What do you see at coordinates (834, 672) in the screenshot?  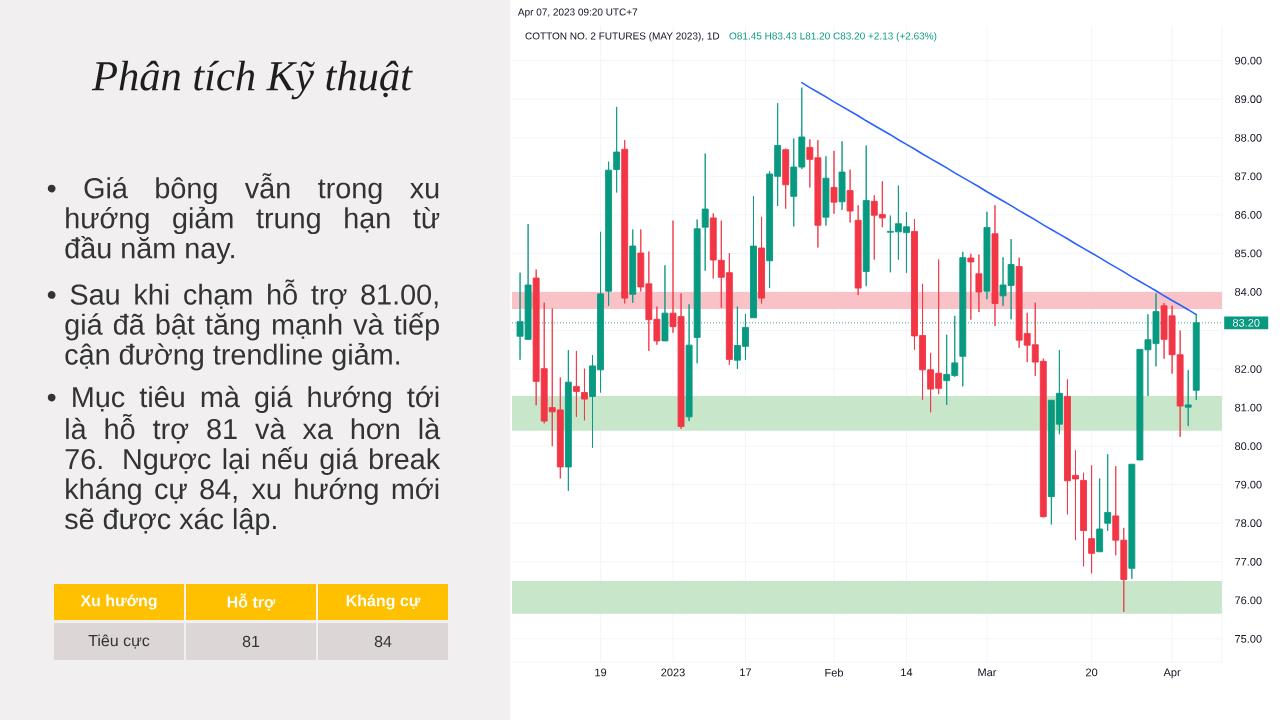 I see `x-tick-label: Feb` at bounding box center [834, 672].